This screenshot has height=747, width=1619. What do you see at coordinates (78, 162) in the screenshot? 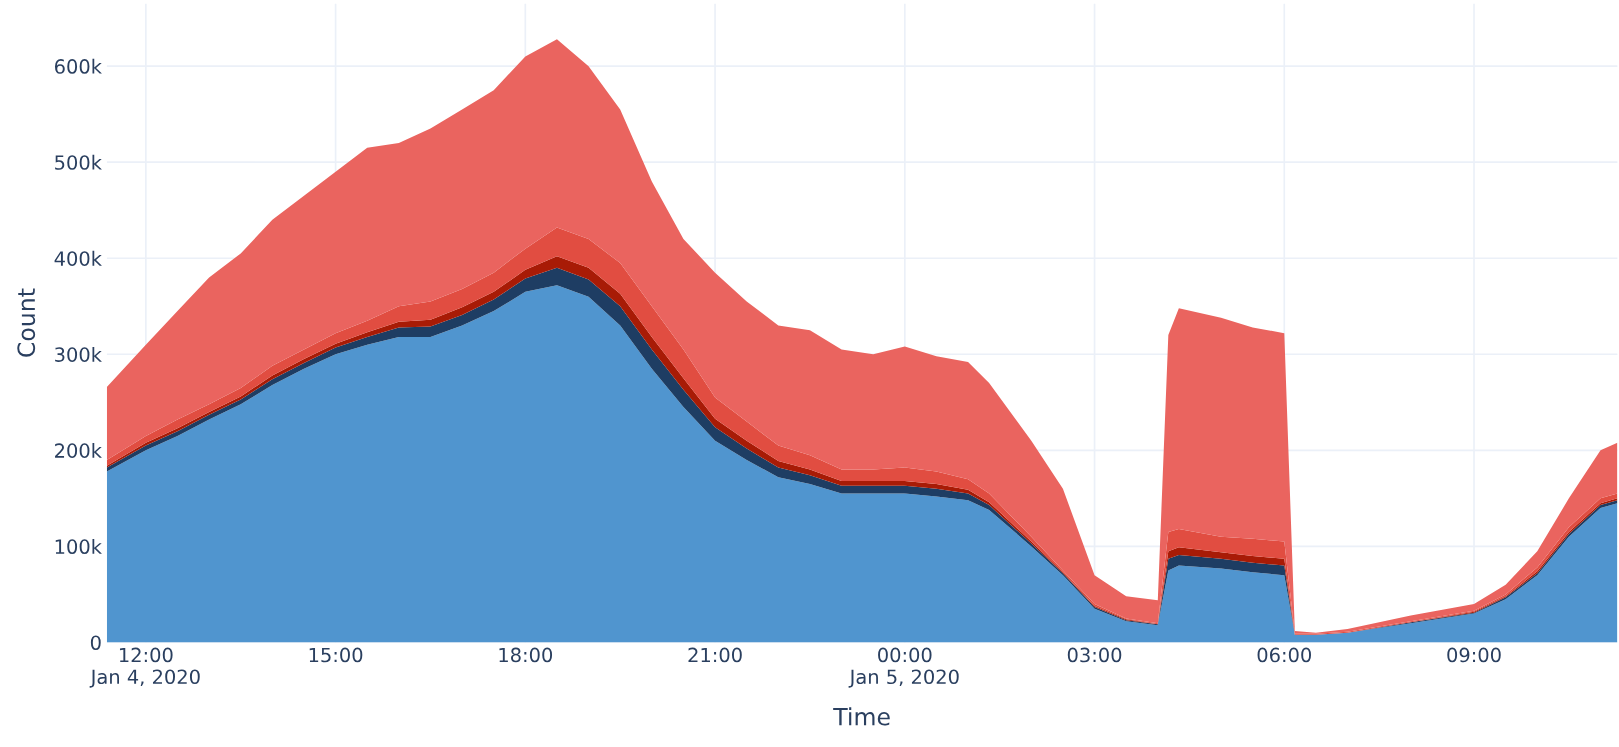
I see `y-tick-label: 500k` at bounding box center [78, 162].